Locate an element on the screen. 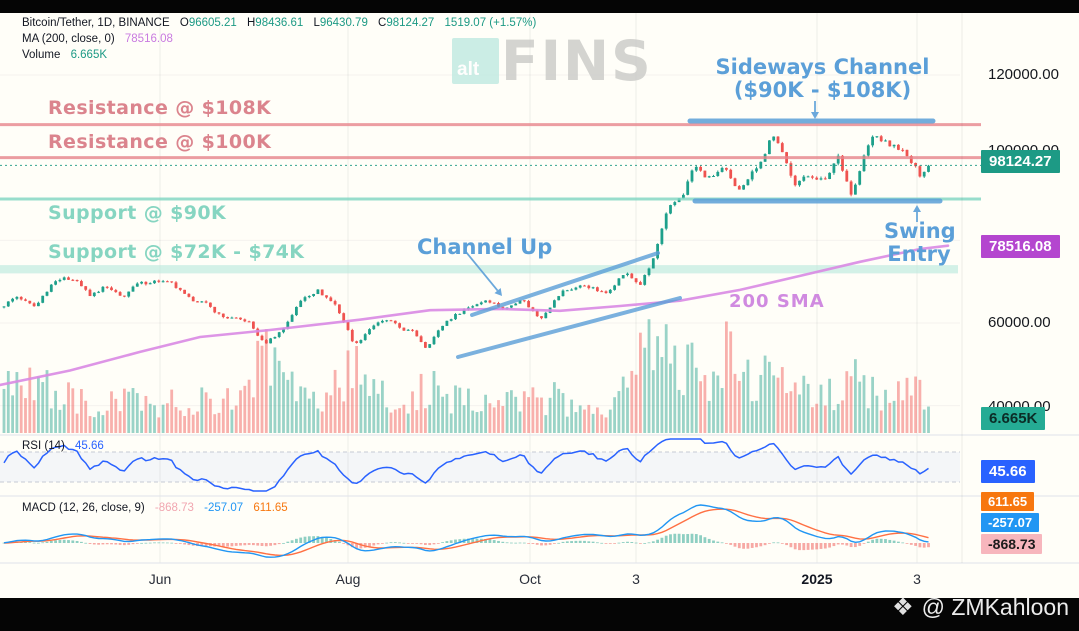  time-tick-nov3: 3 is located at coordinates (636, 579).